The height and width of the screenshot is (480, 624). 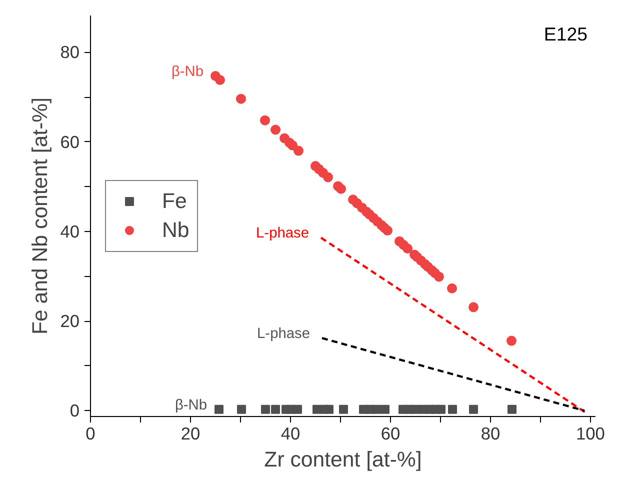 I want to click on x-tick-label: 80, so click(x=490, y=434).